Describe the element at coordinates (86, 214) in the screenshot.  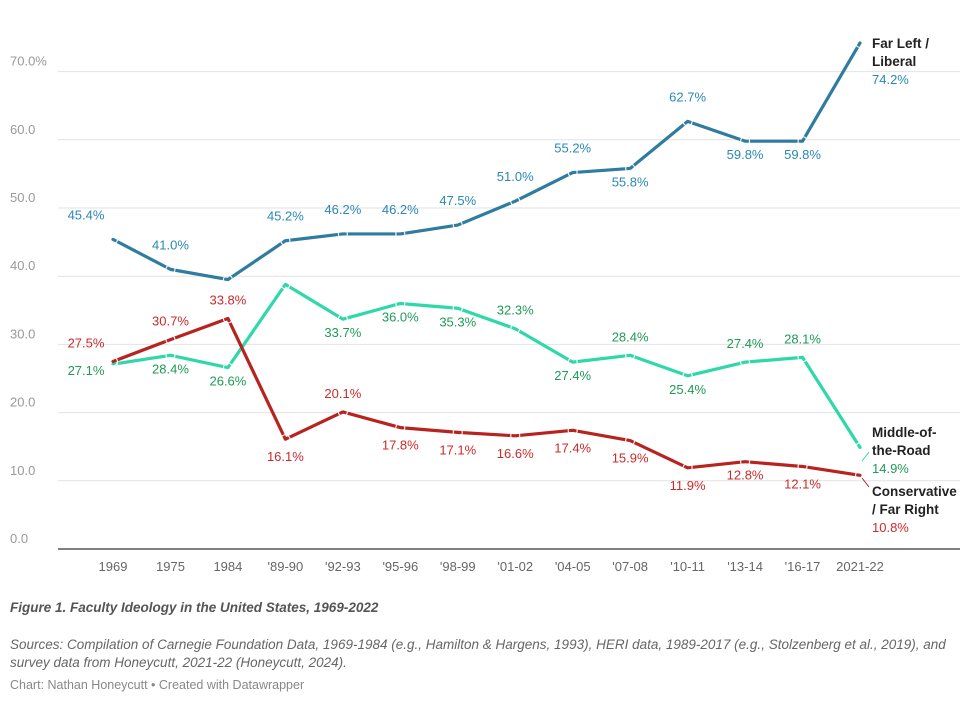
I see `data-label: 45.4%` at that location.